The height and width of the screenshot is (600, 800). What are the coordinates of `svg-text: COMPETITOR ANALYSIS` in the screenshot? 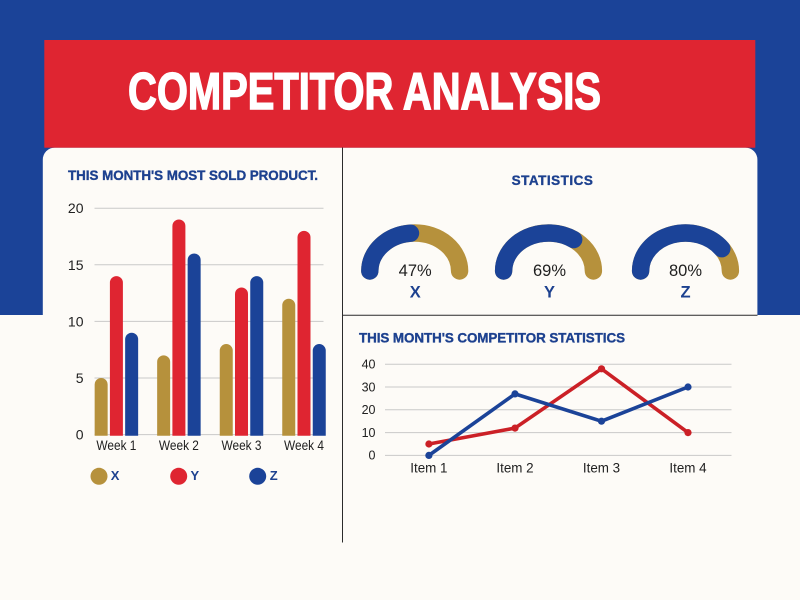 It's located at (364, 92).